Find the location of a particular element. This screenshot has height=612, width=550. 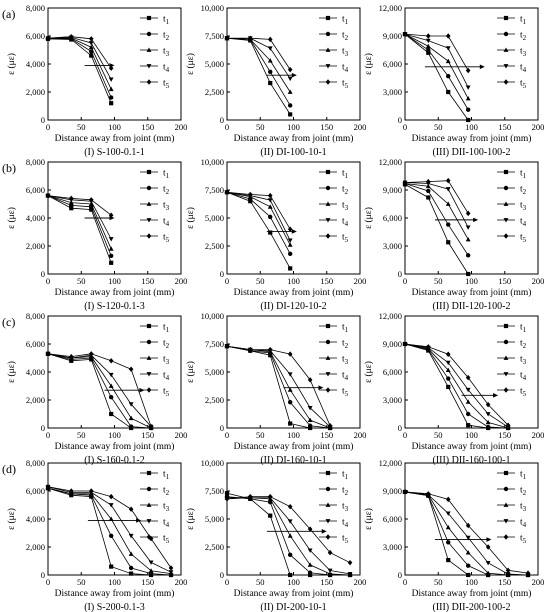

series-t5 is located at coordinates (278, 386).